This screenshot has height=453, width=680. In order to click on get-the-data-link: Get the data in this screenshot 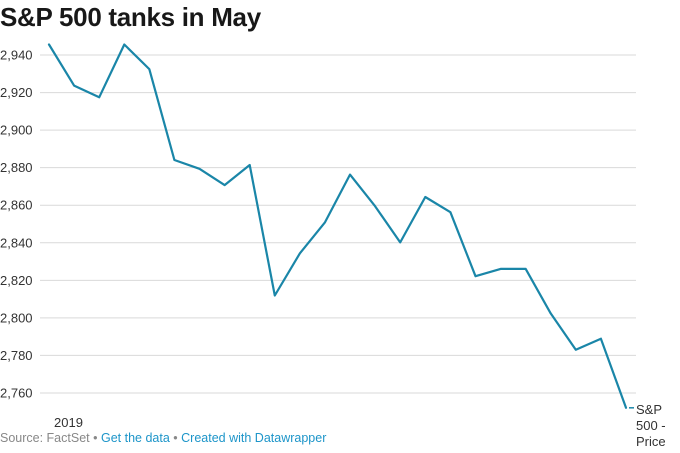, I will do `click(135, 438)`.